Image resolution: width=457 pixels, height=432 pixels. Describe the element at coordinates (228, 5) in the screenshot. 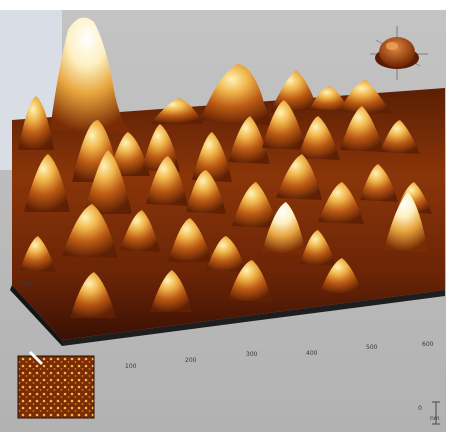

I see `light-panel-top` at that location.